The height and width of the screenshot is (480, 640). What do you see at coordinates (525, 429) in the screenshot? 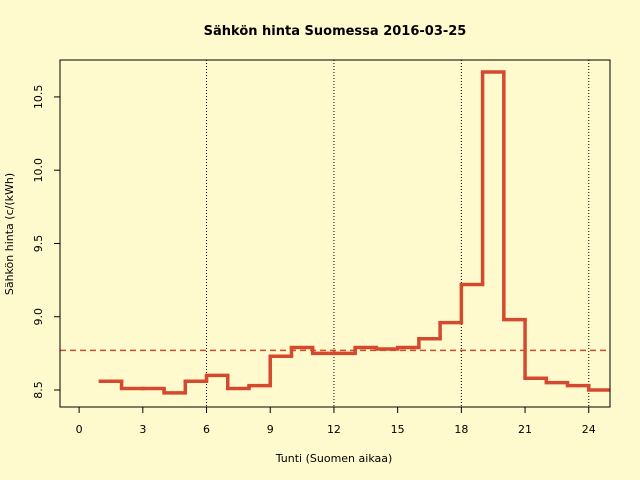
I see `x-tick-label: 21` at bounding box center [525, 429].